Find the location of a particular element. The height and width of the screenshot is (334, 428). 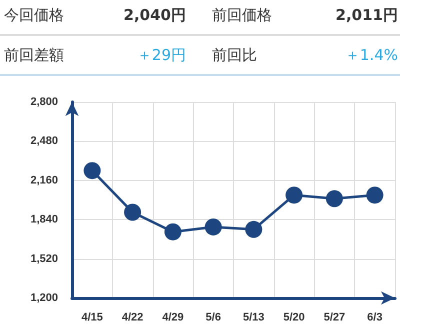

y-tick-label: 2,800 is located at coordinates (44, 102).